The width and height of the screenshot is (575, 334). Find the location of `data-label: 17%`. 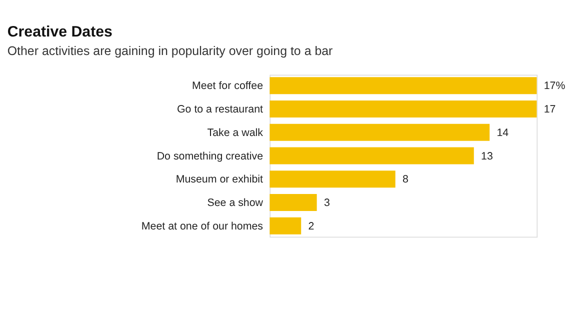

data-label: 17% is located at coordinates (555, 86).